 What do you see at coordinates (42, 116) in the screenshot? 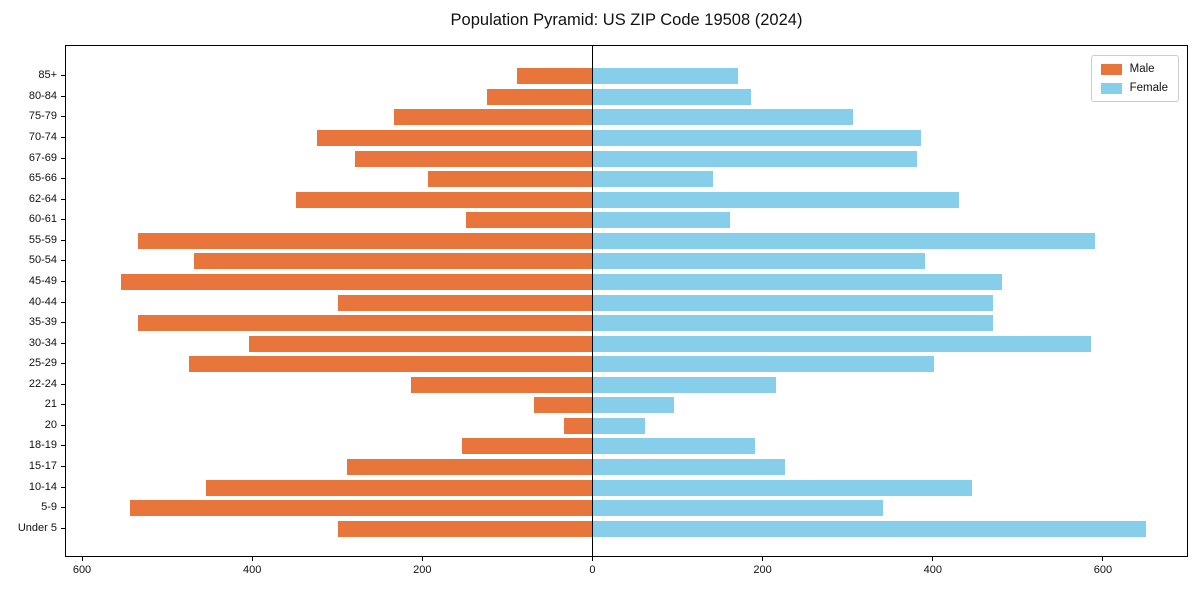
I see `y-tick-label: 75-79` at bounding box center [42, 116].